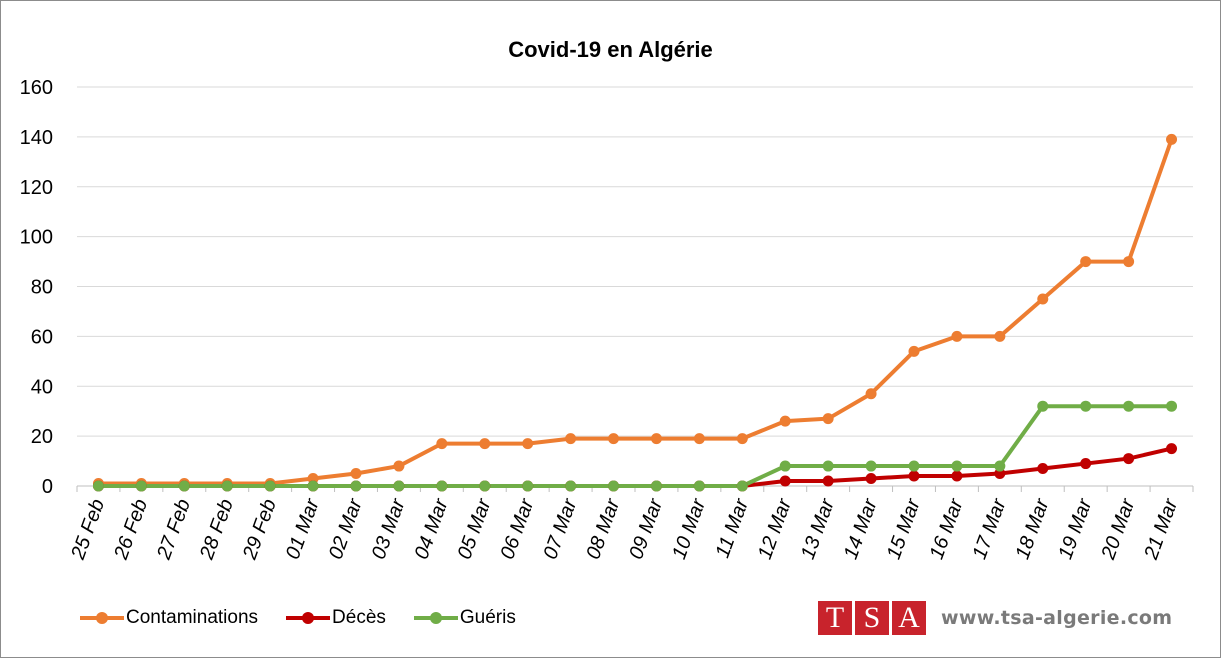 This screenshot has width=1221, height=658. I want to click on y-axis-ticks: 0 20 40 60 80 100 120 140 160, so click(36, 287).